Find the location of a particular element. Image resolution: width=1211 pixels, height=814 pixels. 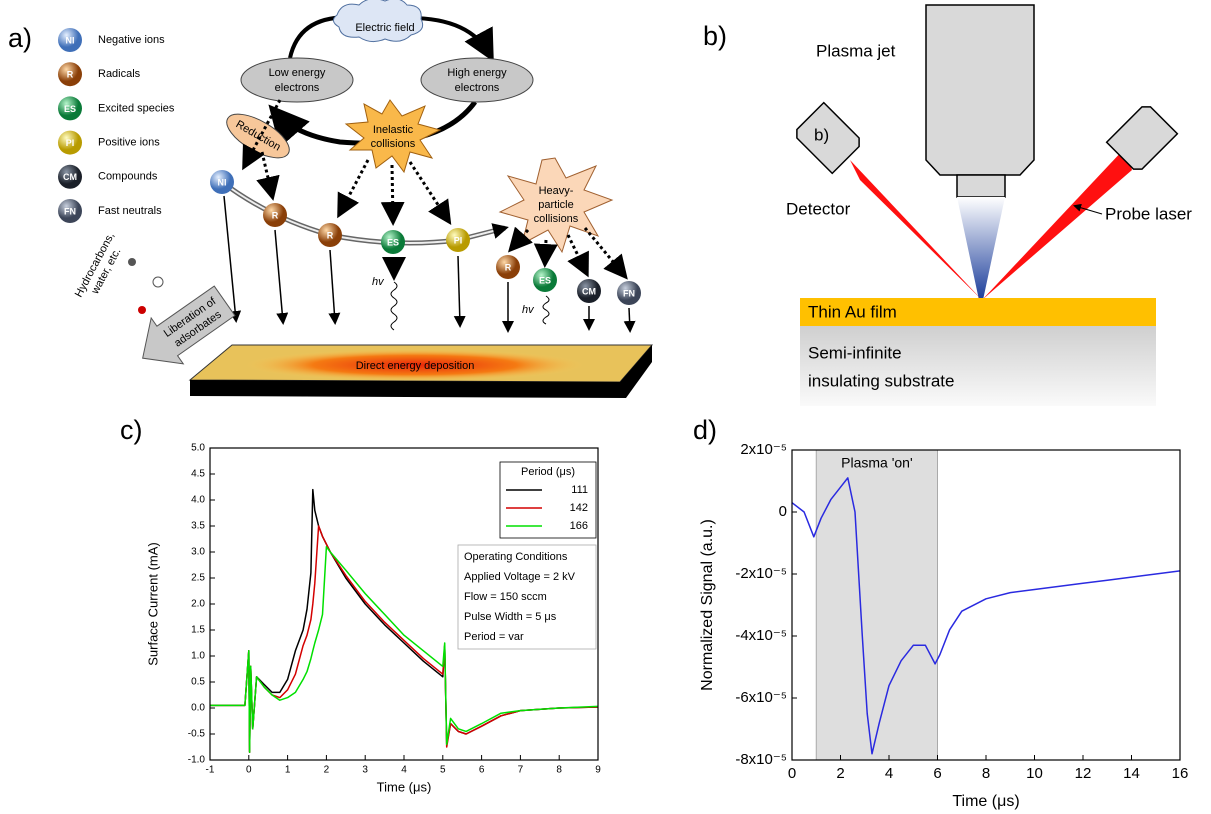

substrate-label: insulating substrate is located at coordinates (881, 380).